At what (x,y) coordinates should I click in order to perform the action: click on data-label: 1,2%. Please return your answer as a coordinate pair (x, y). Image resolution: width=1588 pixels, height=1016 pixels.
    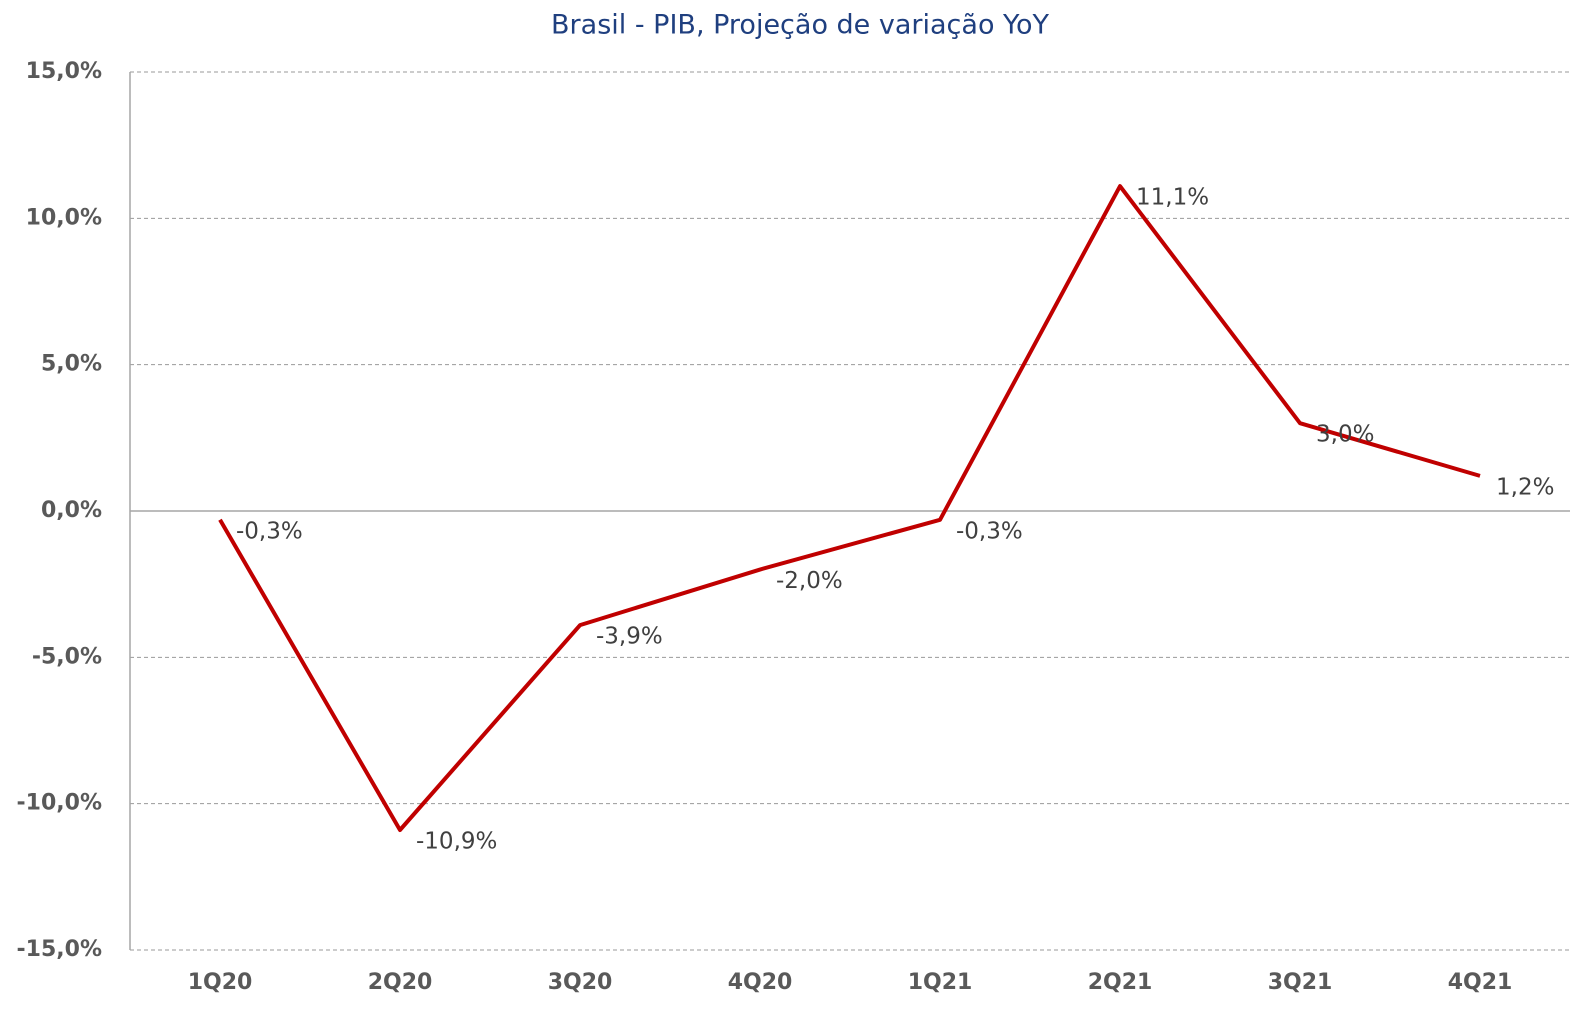
    Looking at the image, I should click on (1525, 487).